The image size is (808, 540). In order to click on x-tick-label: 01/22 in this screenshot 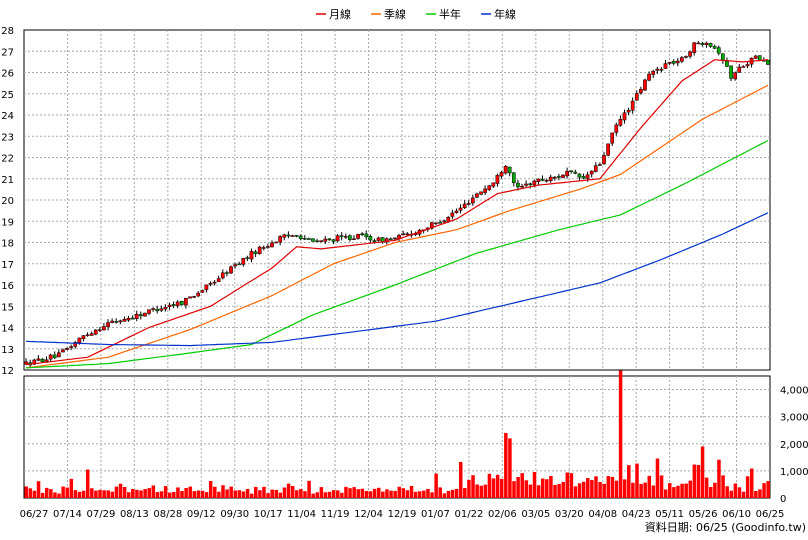, I will do `click(468, 514)`.